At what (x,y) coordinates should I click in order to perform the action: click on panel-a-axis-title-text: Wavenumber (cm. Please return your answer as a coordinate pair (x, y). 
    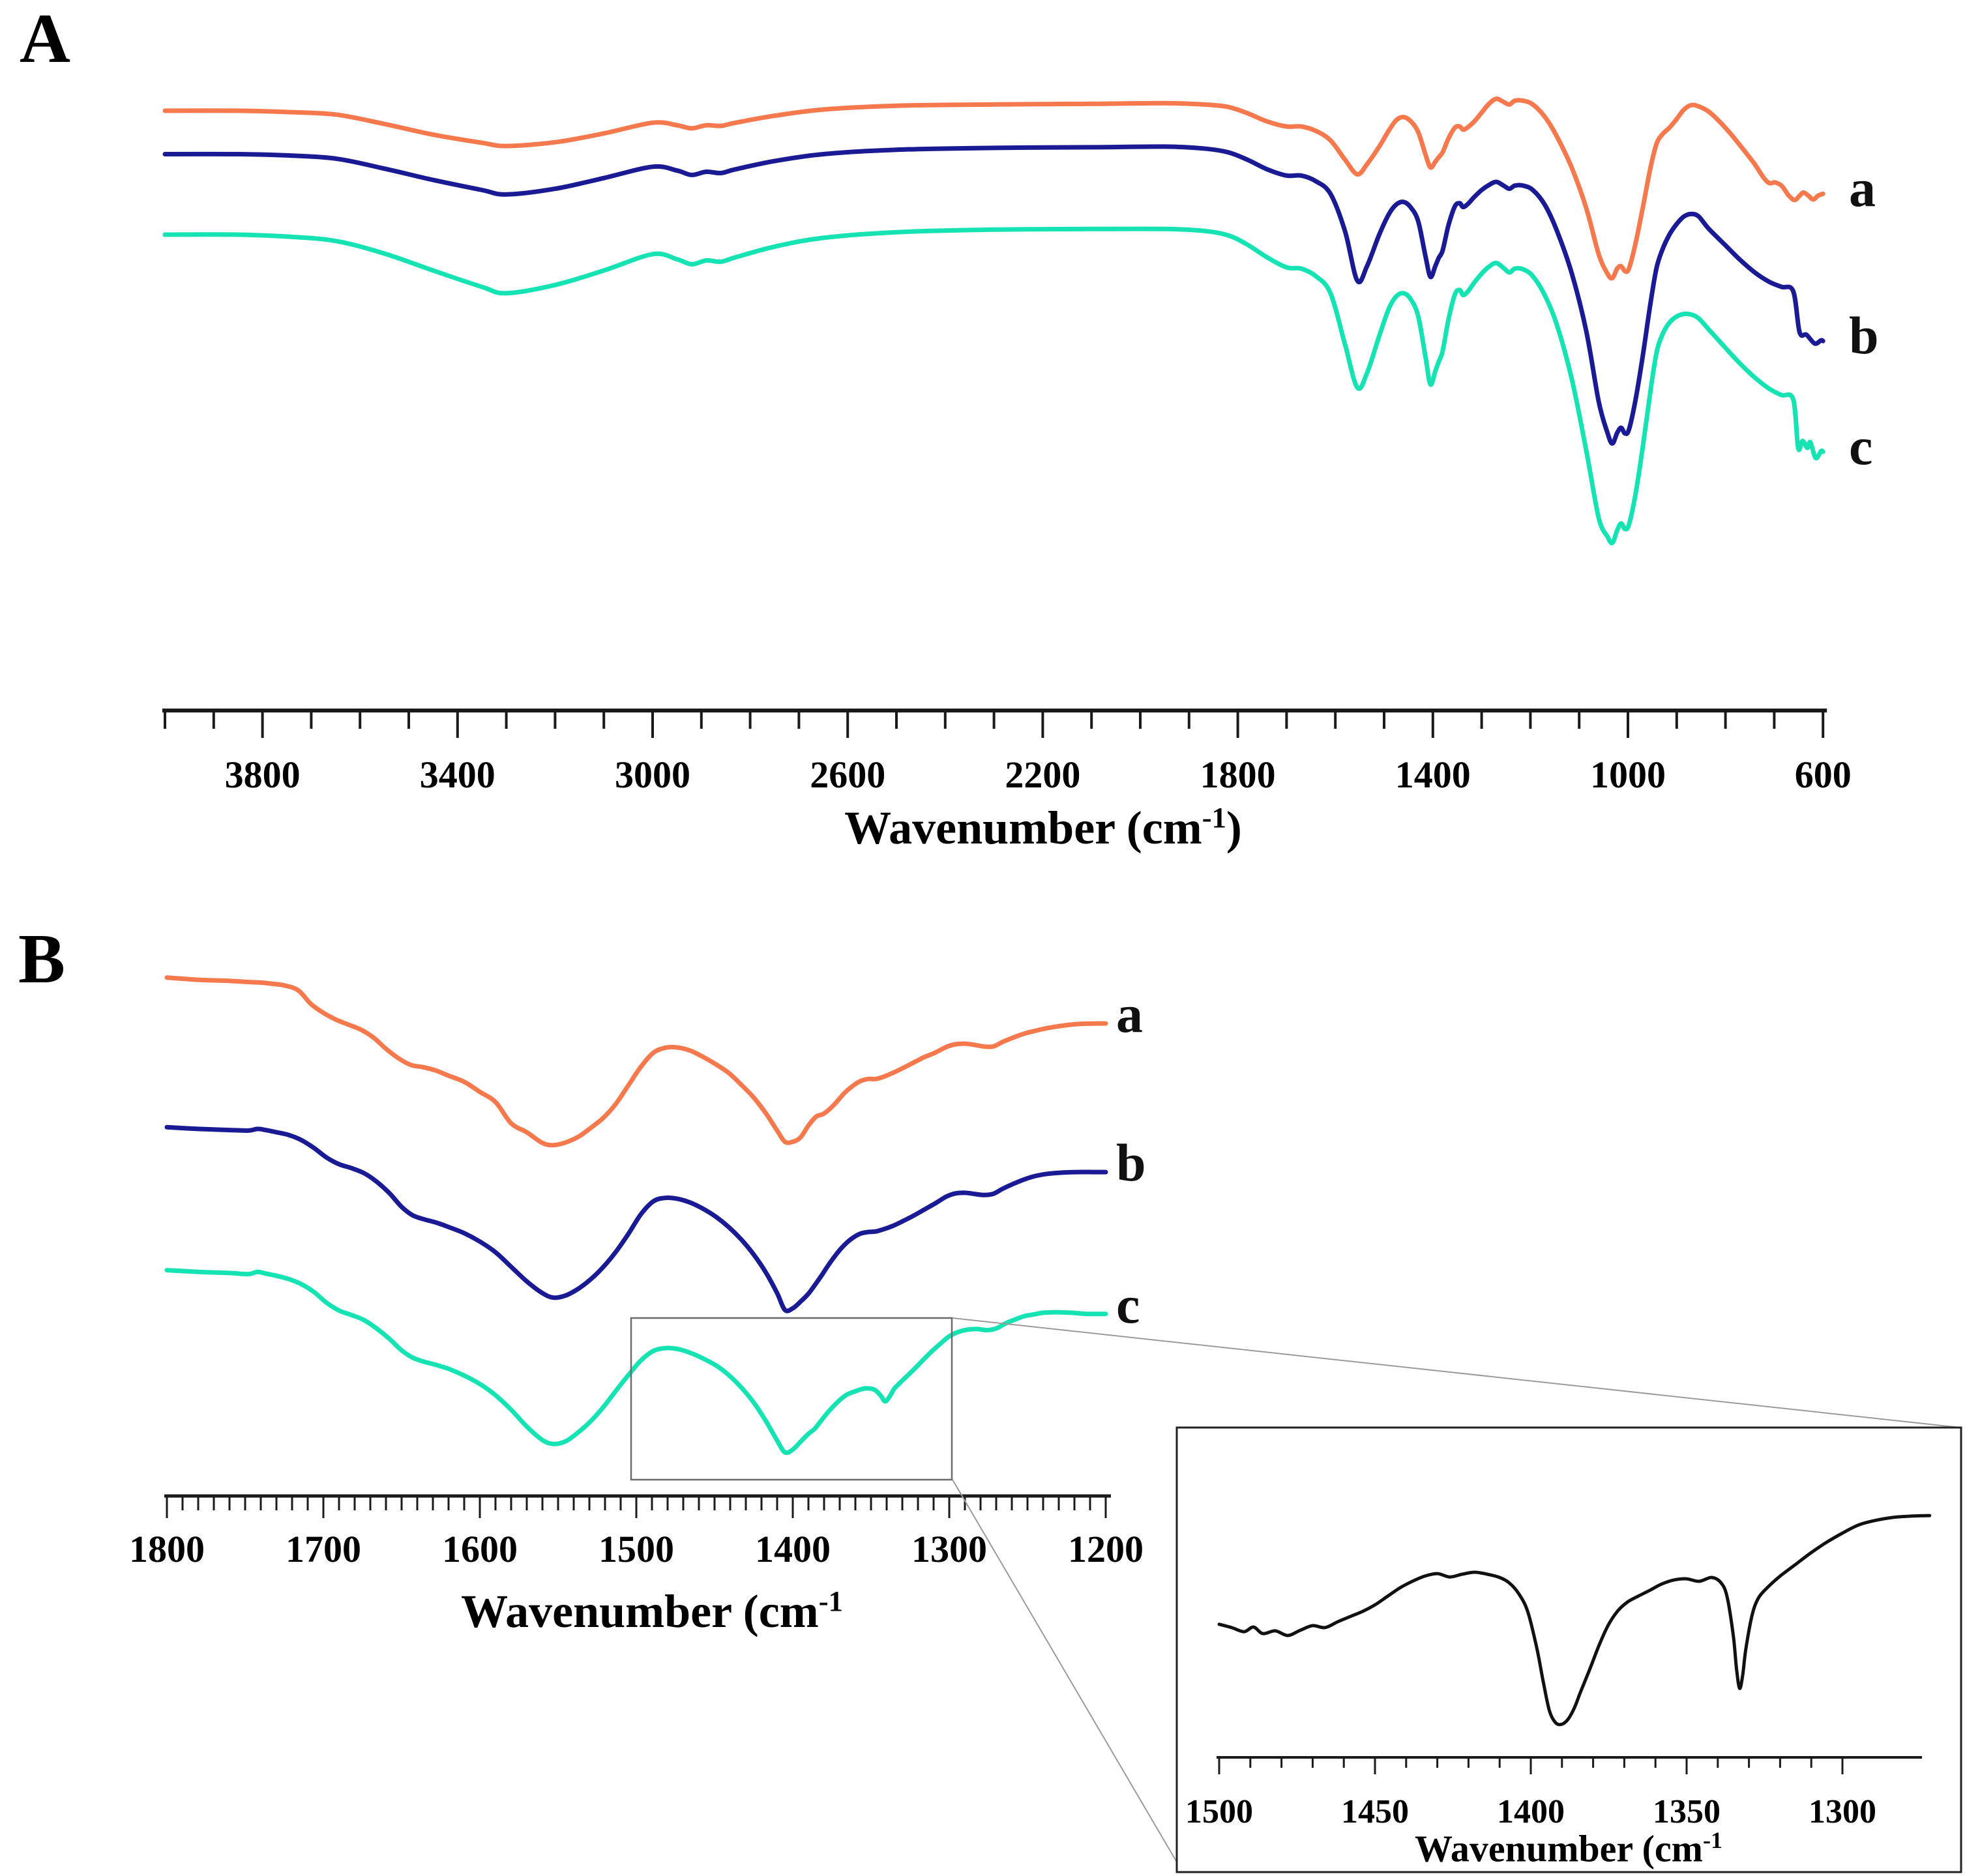
    Looking at the image, I should click on (1023, 828).